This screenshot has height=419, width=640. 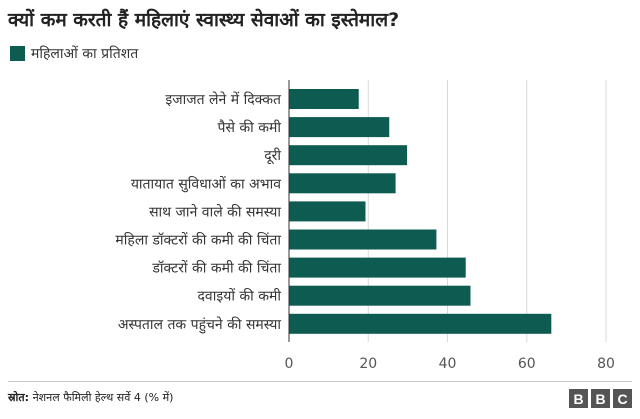 What do you see at coordinates (578, 398) in the screenshot?
I see `bbc-logo-letter-1: B` at bounding box center [578, 398].